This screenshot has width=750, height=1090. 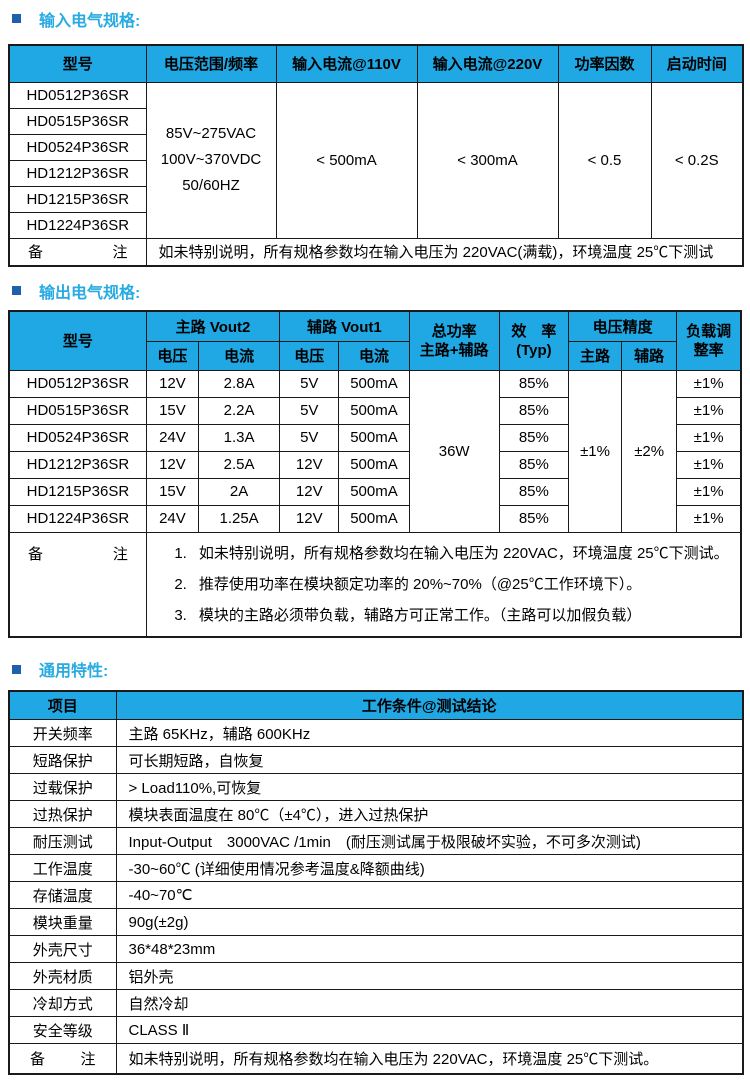 I want to click on table-row: HD1224P36SR, so click(x=375, y=225).